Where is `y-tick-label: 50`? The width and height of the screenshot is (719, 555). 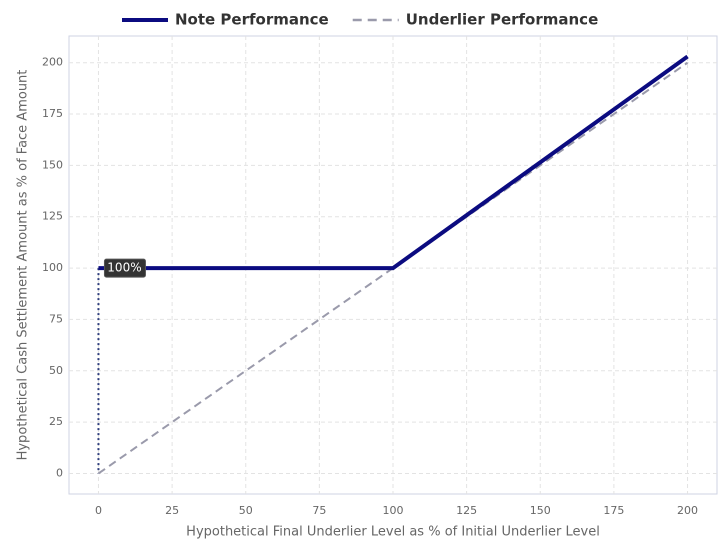 y-tick-label: 50 is located at coordinates (56, 370).